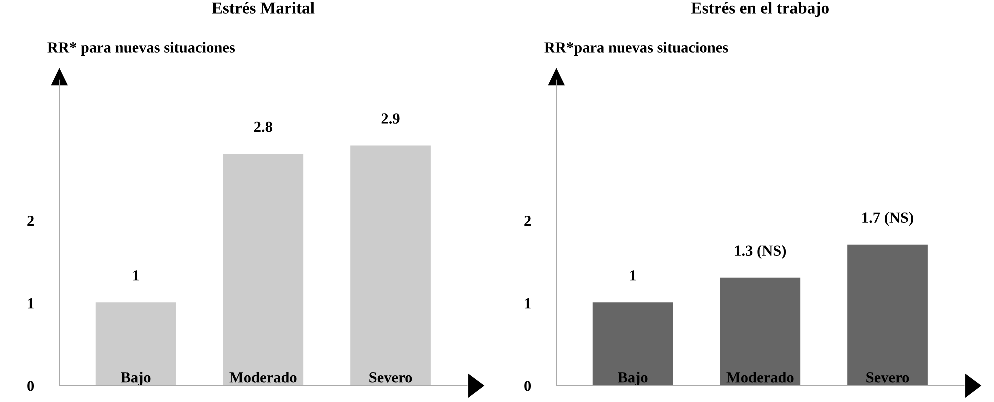 The width and height of the screenshot is (994, 402). Describe the element at coordinates (142, 49) in the screenshot. I see `y-axis-title: RR* para nuevas situaciones` at that location.